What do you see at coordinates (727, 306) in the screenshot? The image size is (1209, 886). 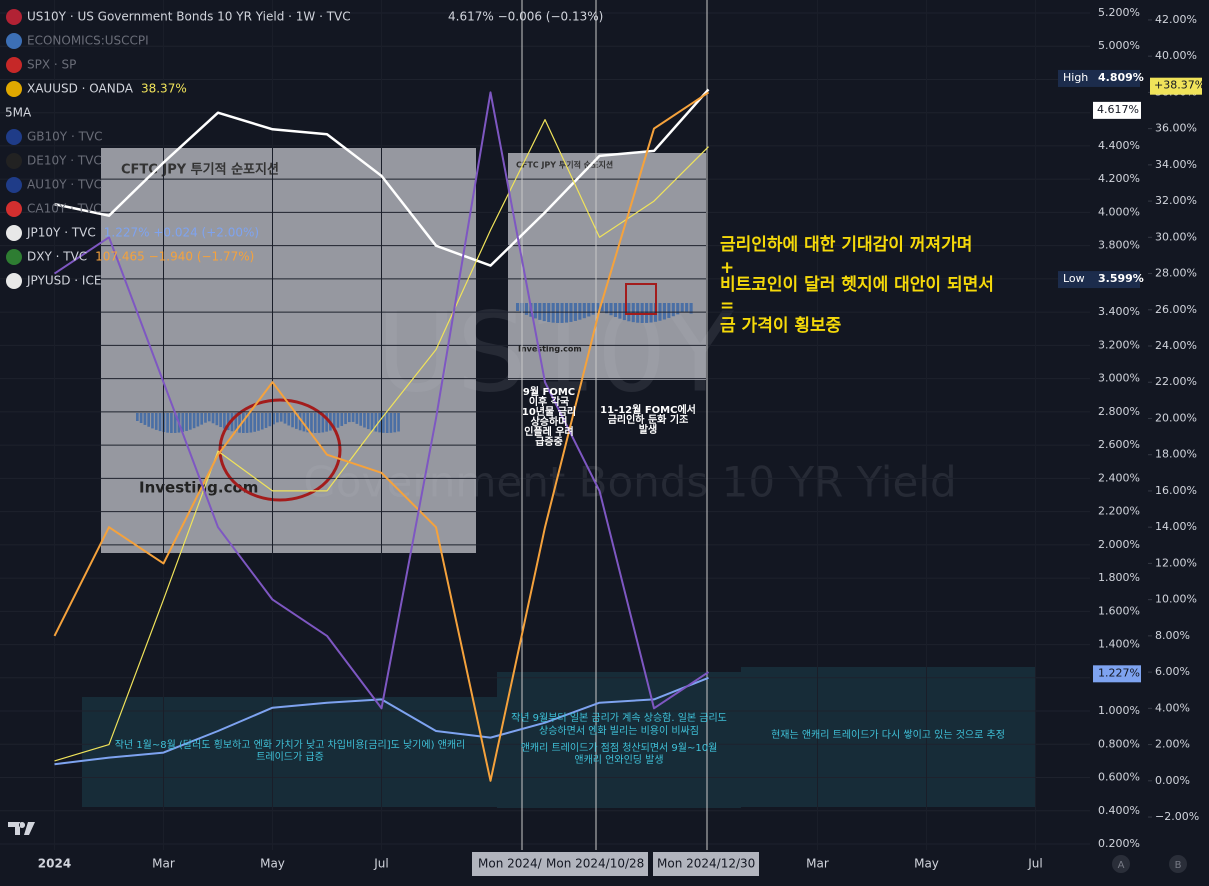 I see `headline: =` at bounding box center [727, 306].